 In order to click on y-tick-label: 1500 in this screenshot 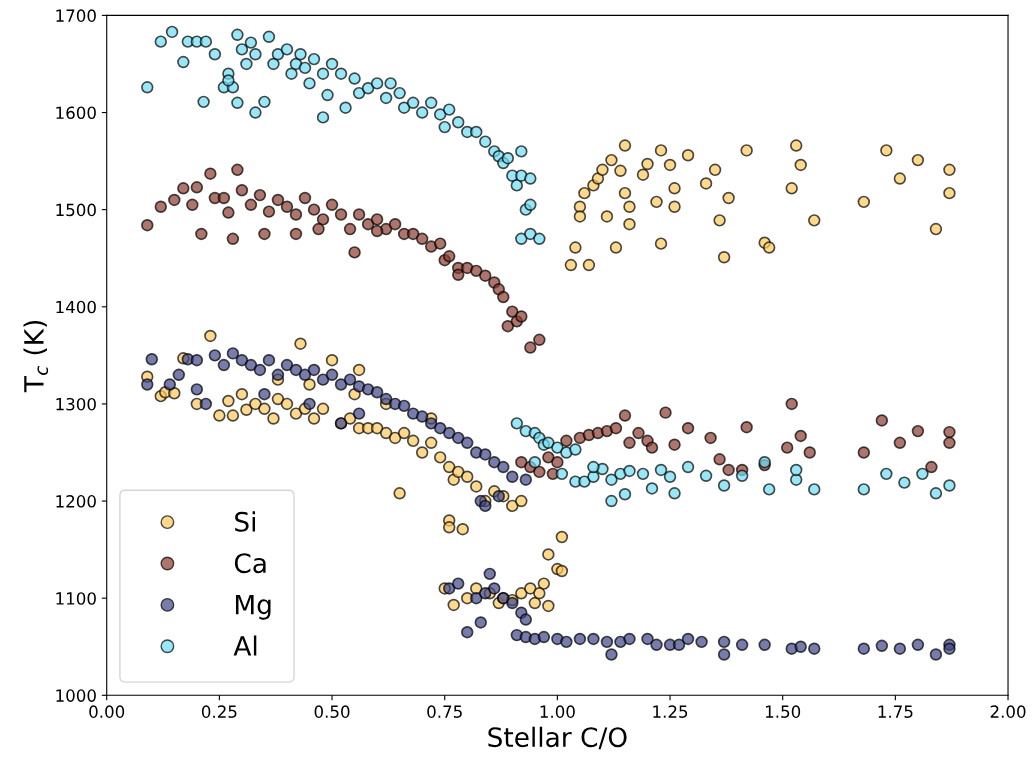, I will do `click(76, 210)`.